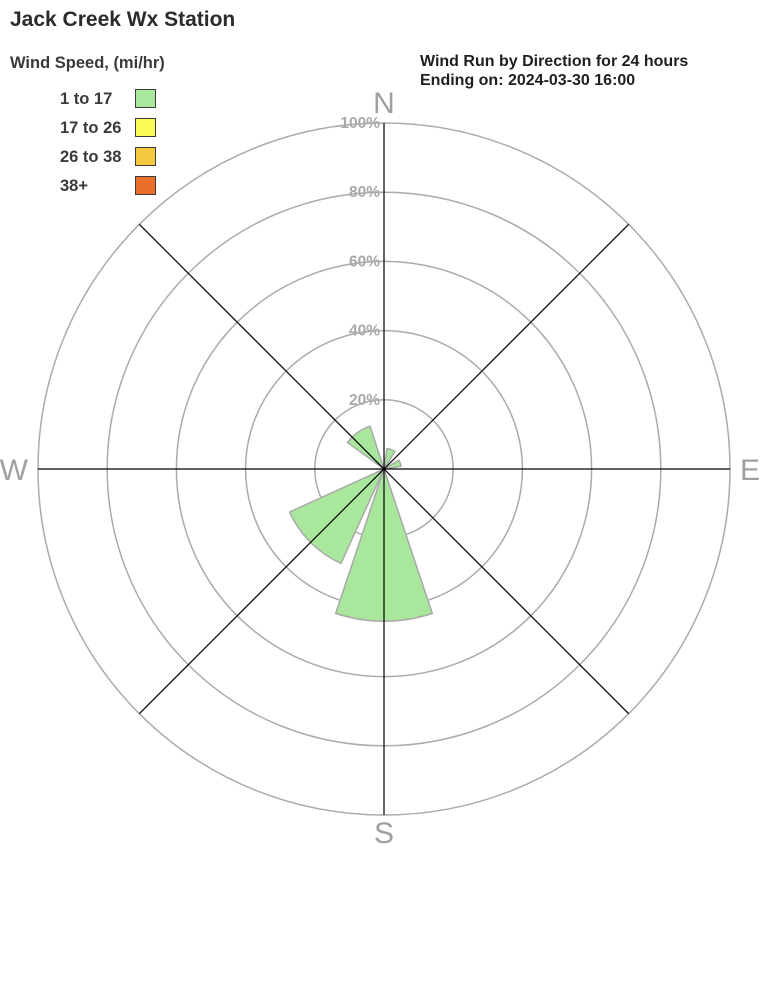 This screenshot has width=768, height=1008. What do you see at coordinates (554, 61) in the screenshot?
I see `chart-title: Wind Run by Direction for 24 hours` at bounding box center [554, 61].